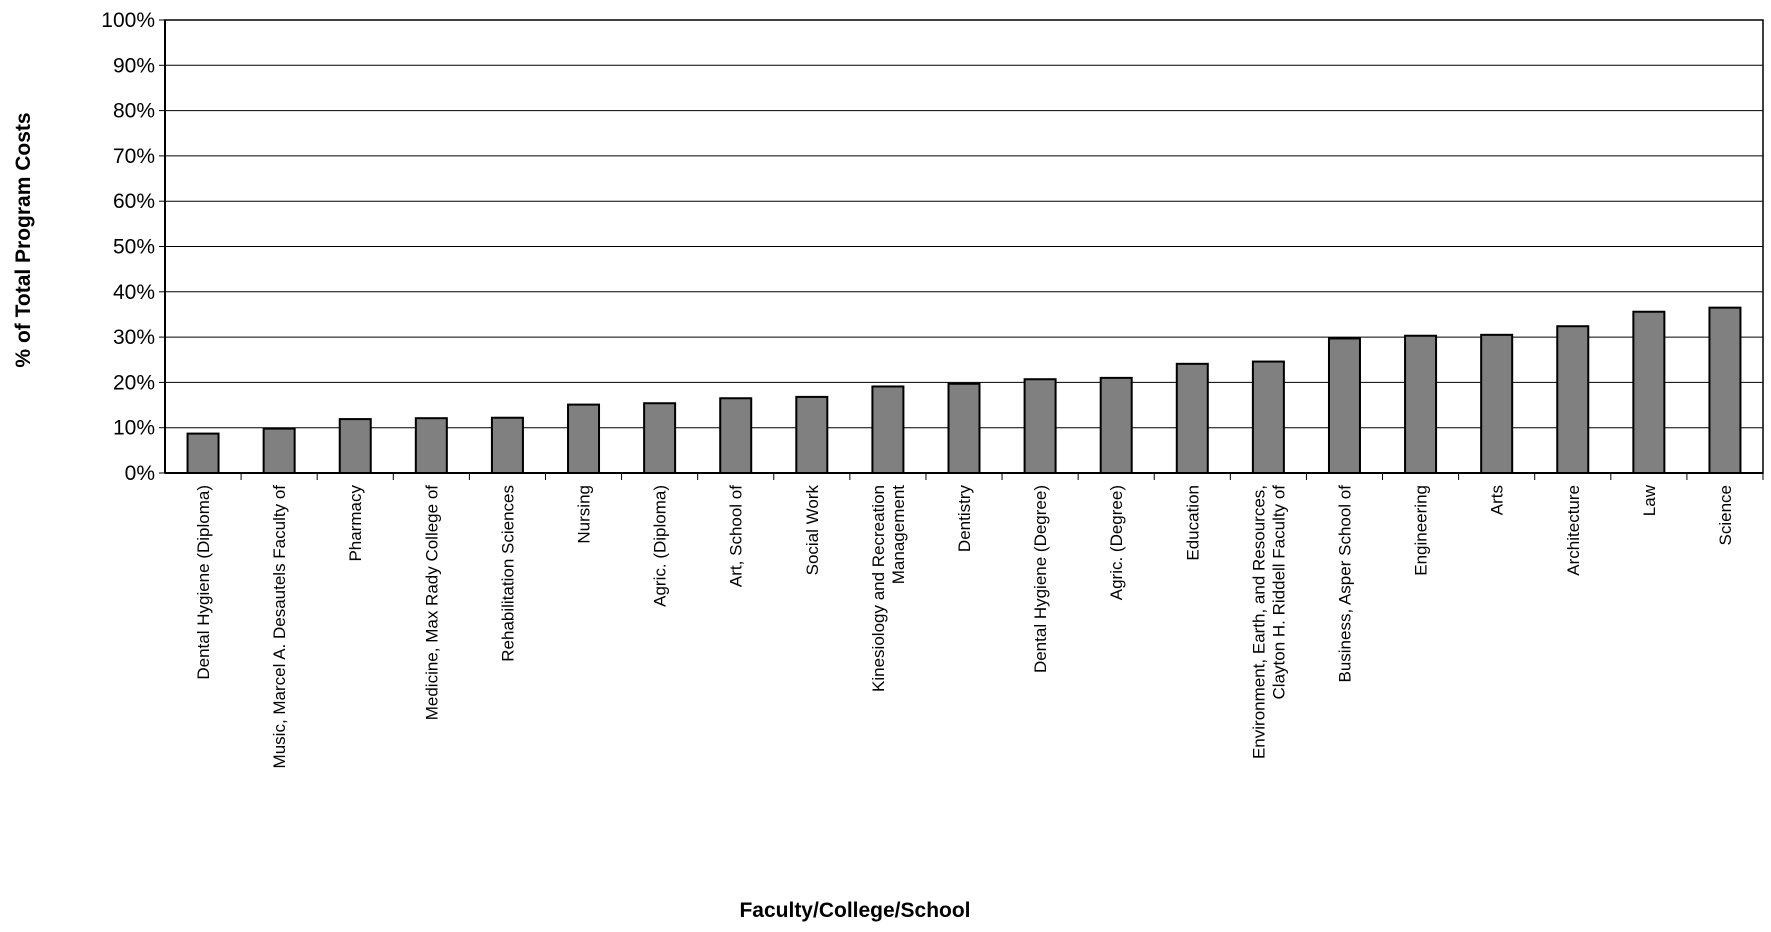 The image size is (1771, 932). I want to click on y-tick-label: 0%, so click(140, 473).